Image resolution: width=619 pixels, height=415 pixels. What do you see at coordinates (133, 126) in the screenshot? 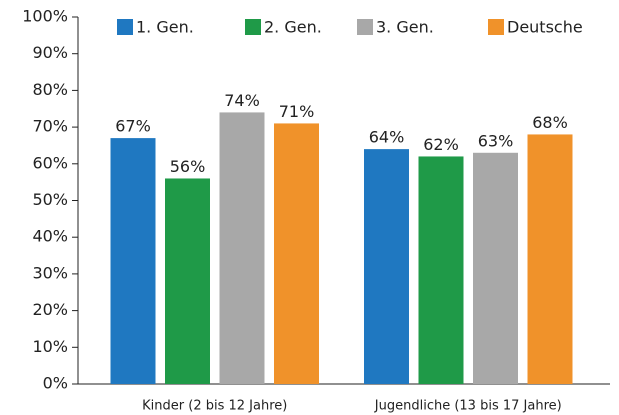
I see `data-label: 67%` at bounding box center [133, 126].